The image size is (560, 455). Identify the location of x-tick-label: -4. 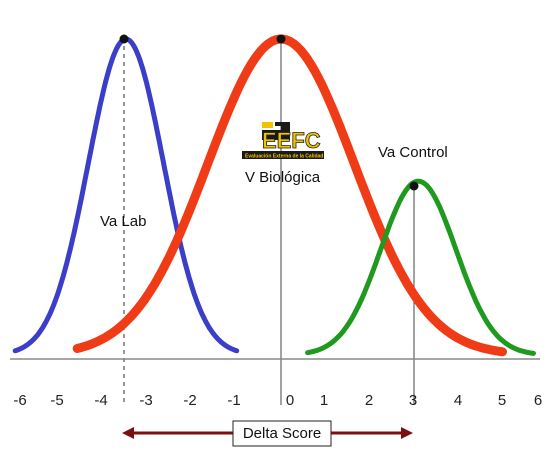
(100, 400).